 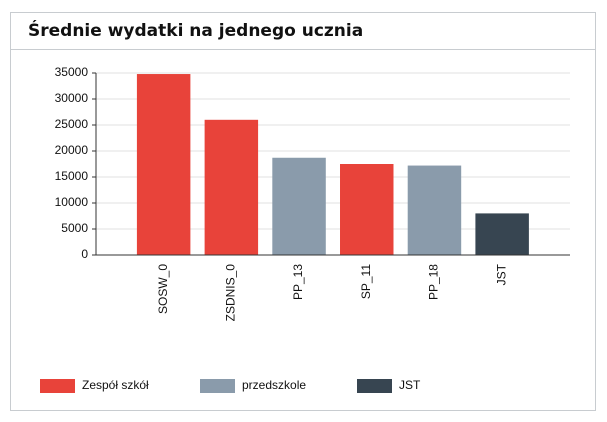 I want to click on x-tick-label: PP_18, so click(x=434, y=282).